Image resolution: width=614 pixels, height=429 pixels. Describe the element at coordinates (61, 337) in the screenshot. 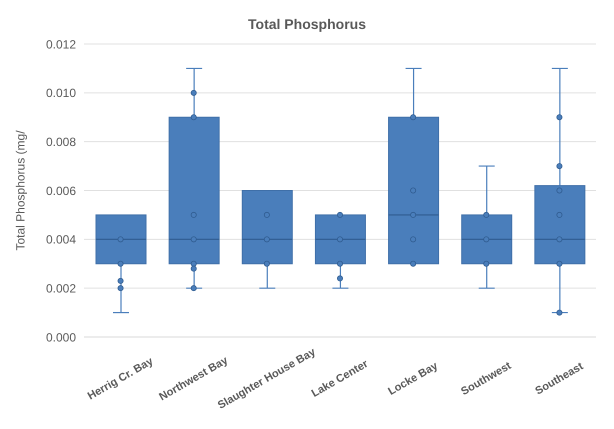

I see `y-tick-label: 0.000` at that location.